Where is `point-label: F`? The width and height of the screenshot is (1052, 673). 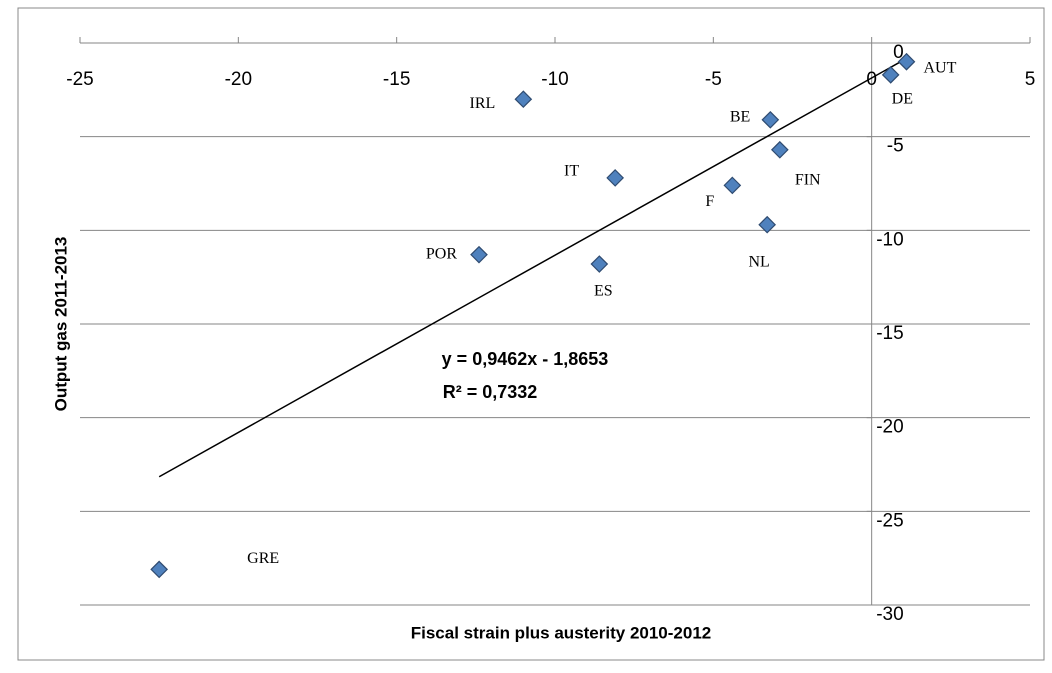
point-label: F is located at coordinates (709, 201).